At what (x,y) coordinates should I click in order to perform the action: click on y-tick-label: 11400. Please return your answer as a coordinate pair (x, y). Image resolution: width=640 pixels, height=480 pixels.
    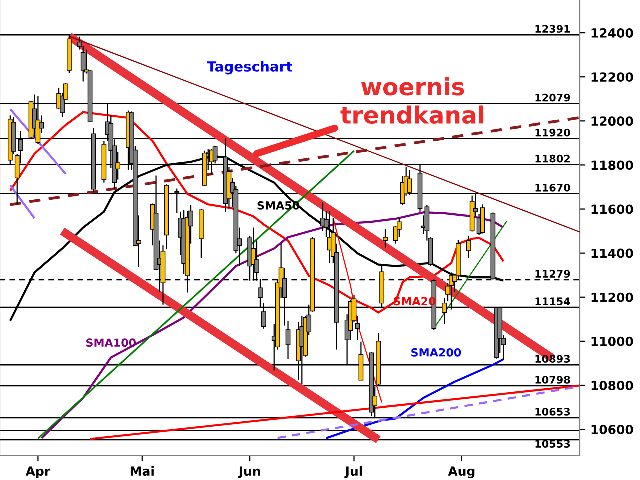
    Looking at the image, I should click on (613, 253).